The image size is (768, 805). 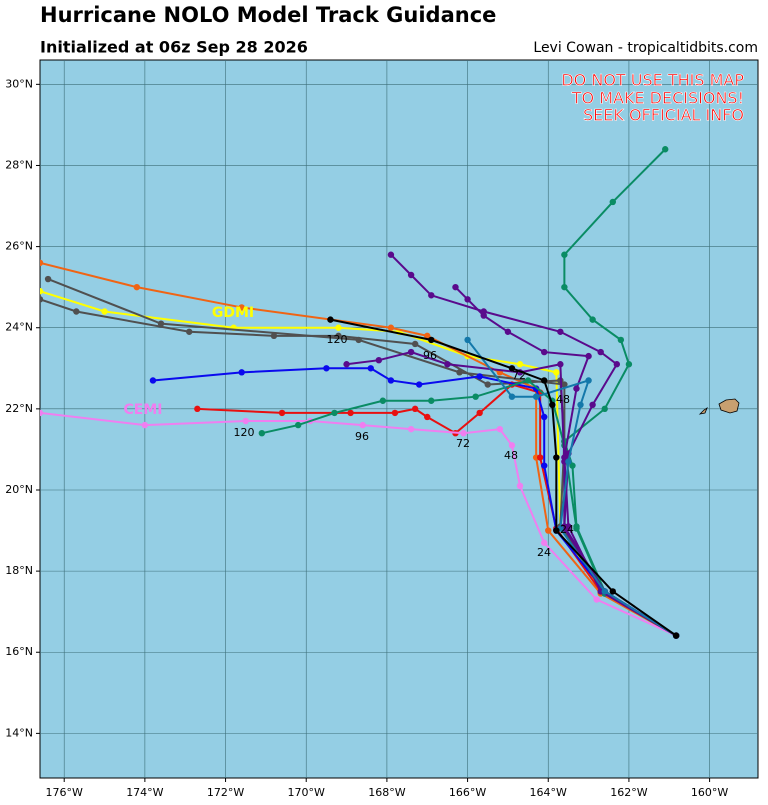 I want to click on annotation: 96, so click(x=430, y=355).